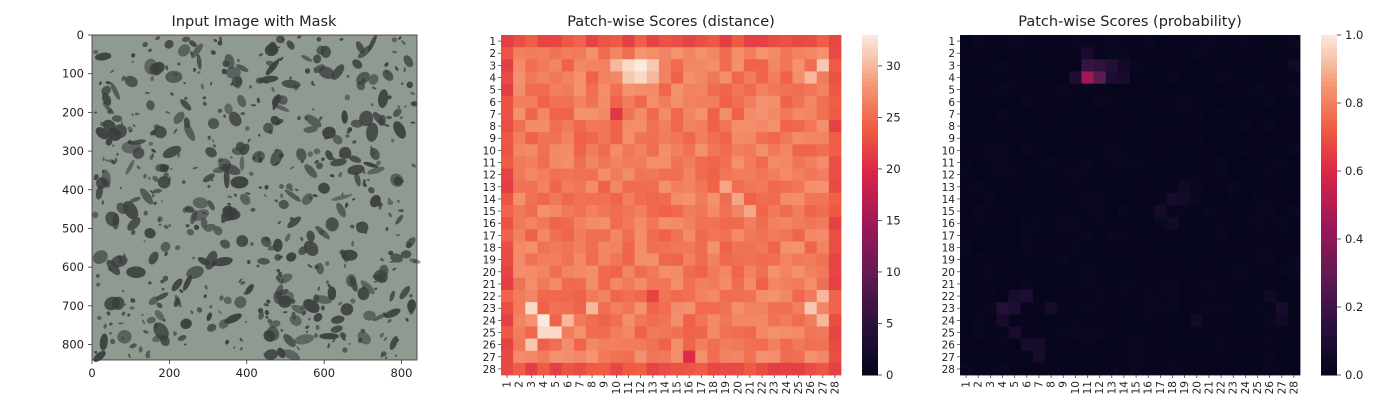  What do you see at coordinates (811, 388) in the screenshot?
I see `x-tick-label: 26` at bounding box center [811, 388].